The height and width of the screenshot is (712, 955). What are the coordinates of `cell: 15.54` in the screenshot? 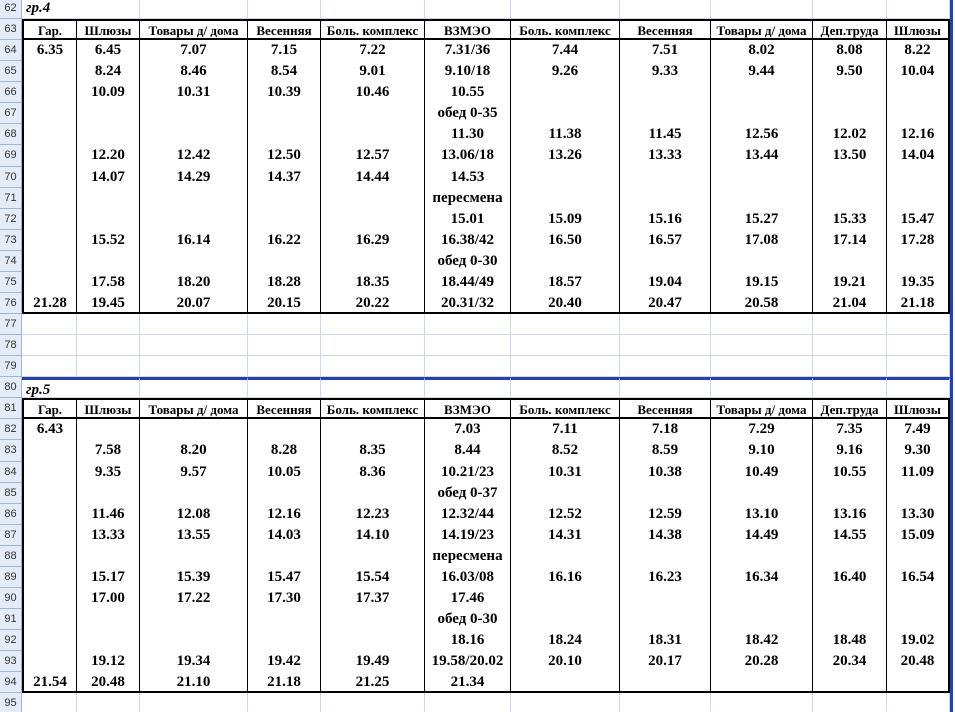 It's located at (373, 577).